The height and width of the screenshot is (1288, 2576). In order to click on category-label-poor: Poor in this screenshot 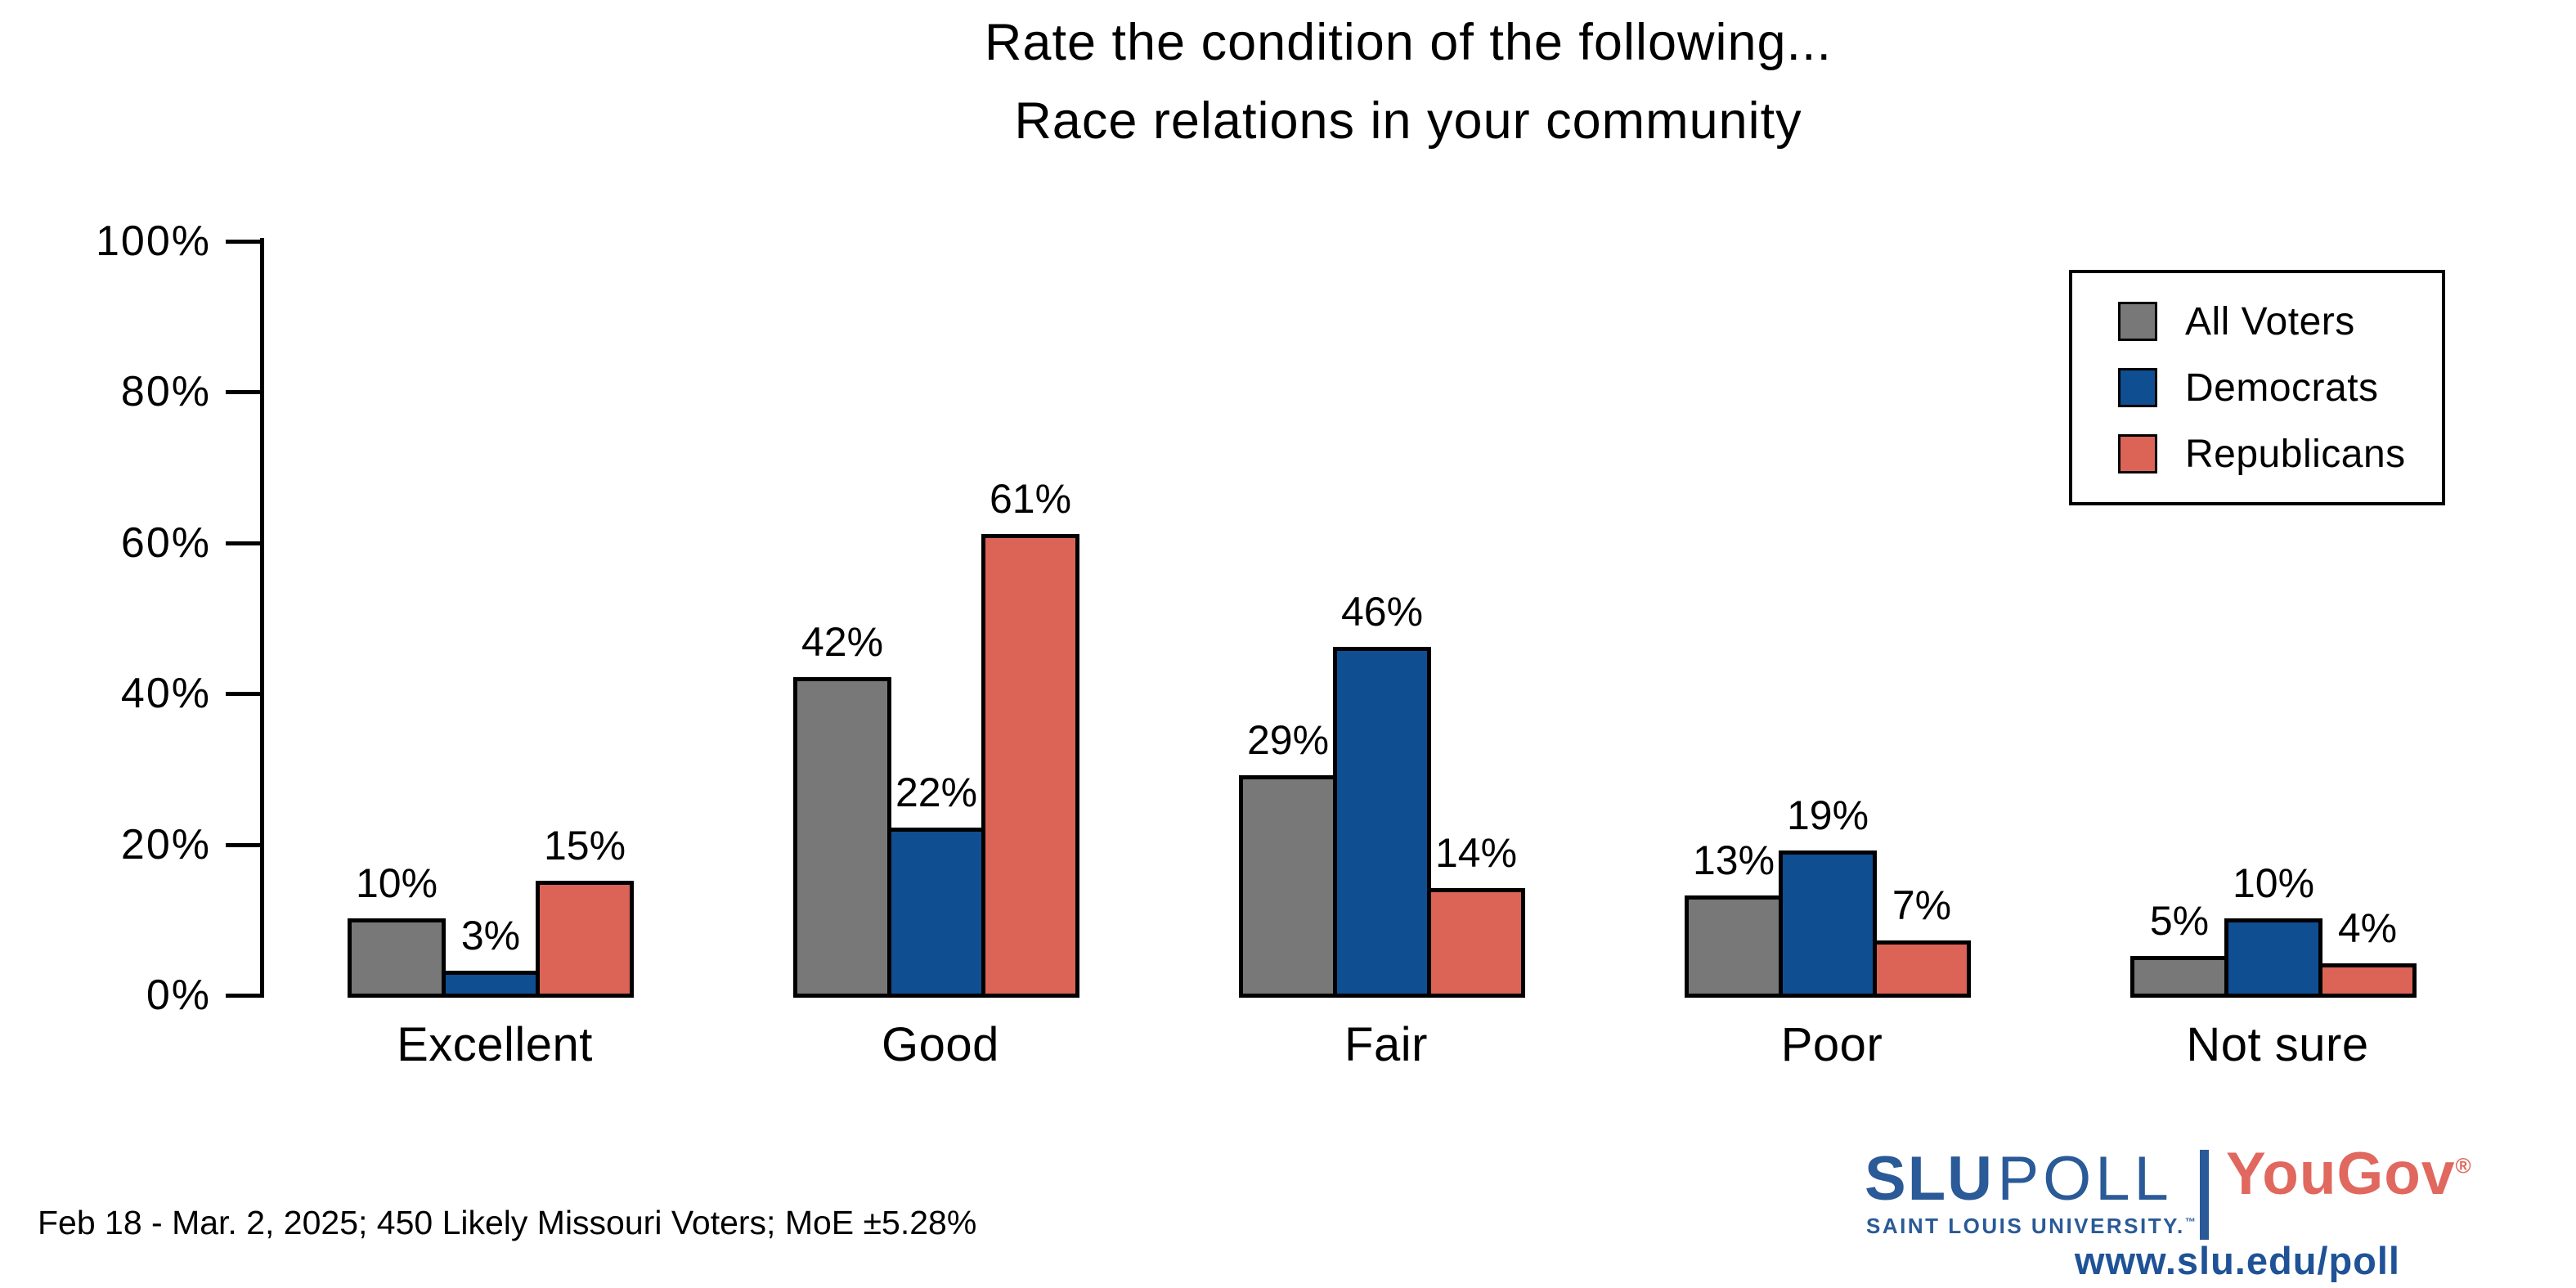, I will do `click(1831, 1044)`.